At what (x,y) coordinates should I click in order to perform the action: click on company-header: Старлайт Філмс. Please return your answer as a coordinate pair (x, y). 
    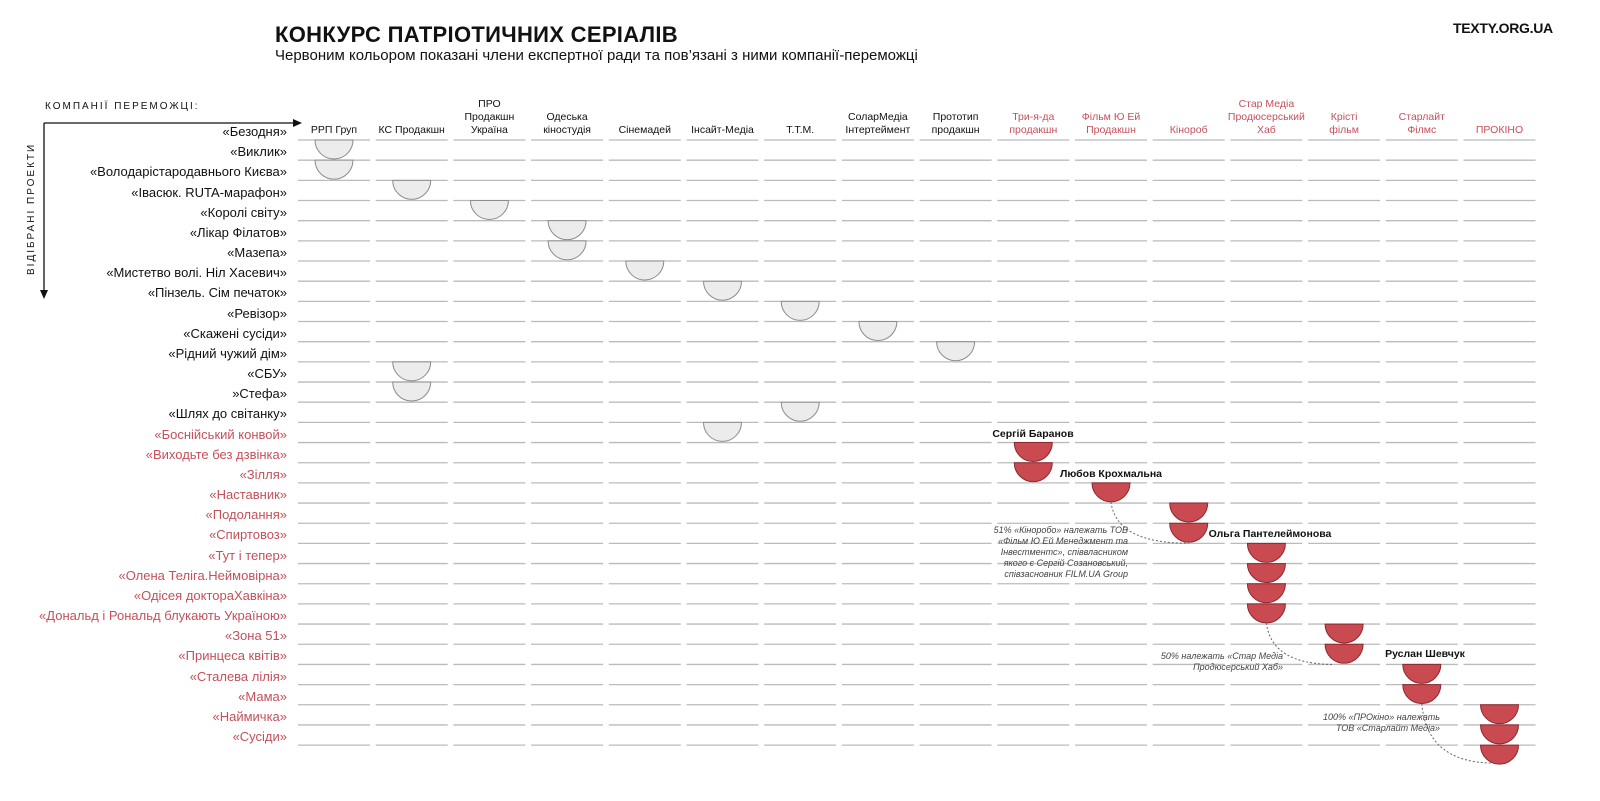
    Looking at the image, I should click on (1421, 123).